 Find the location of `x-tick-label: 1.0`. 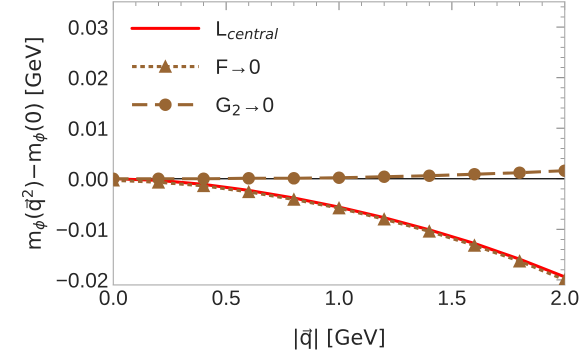

x-tick-label: 1.0 is located at coordinates (339, 298).